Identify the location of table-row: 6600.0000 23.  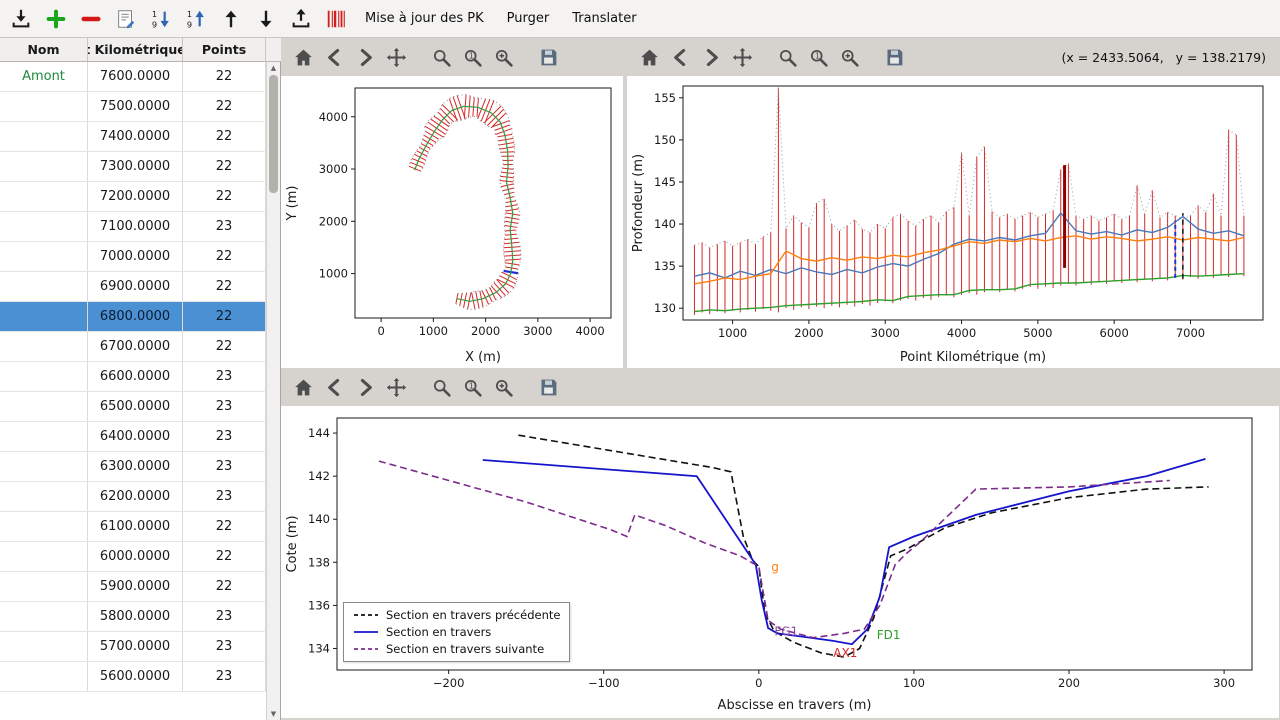
(133, 377).